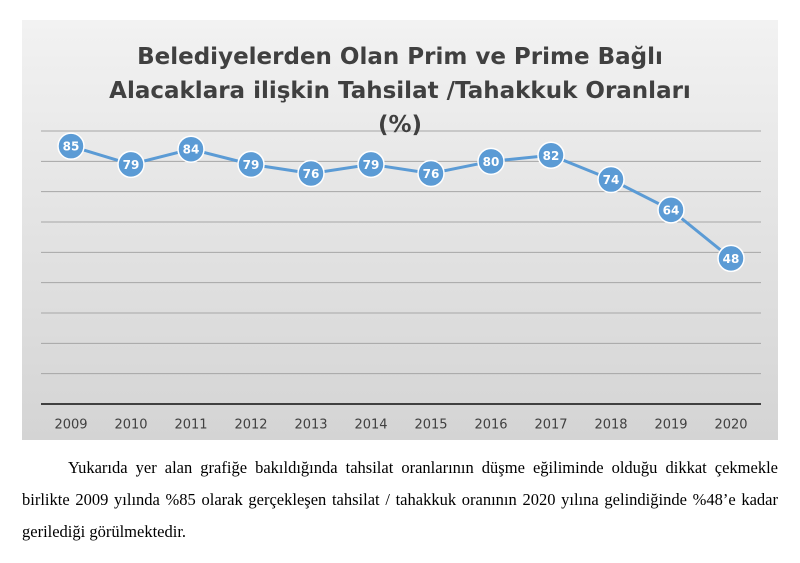  What do you see at coordinates (490, 425) in the screenshot?
I see `x-tick-label: 2016` at bounding box center [490, 425].